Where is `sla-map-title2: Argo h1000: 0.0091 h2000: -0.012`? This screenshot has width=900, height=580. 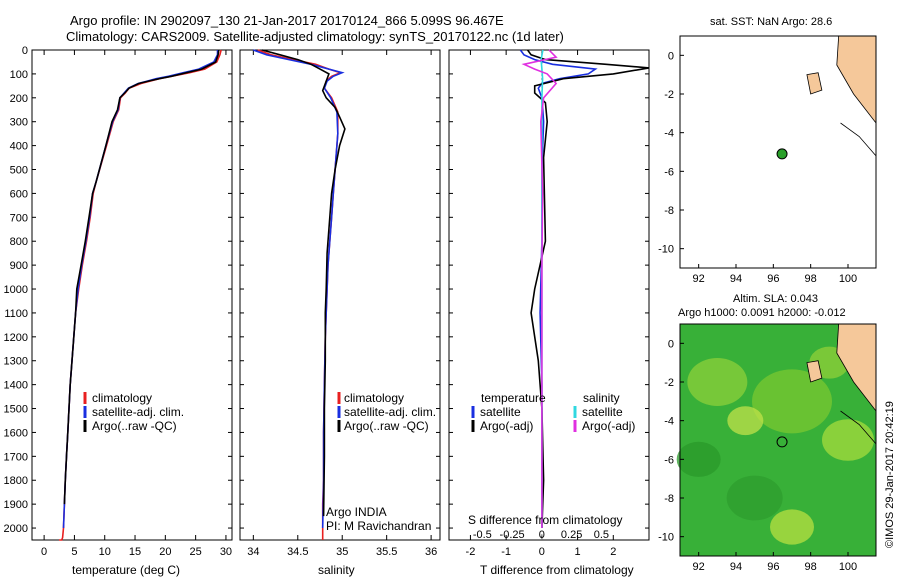
sla-map-title2: Argo h1000: 0.0091 h2000: -0.012 is located at coordinates (762, 313).